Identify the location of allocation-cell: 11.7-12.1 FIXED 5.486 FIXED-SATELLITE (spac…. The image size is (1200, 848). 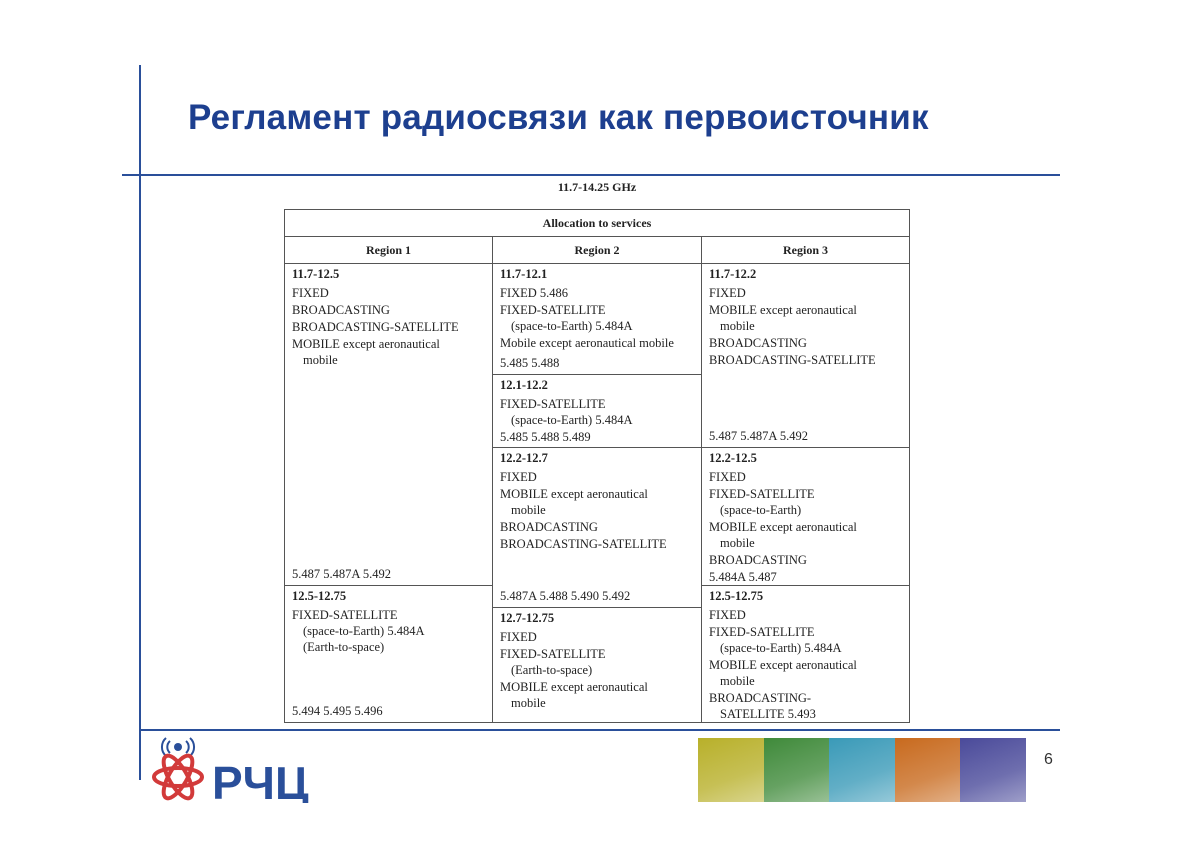
(597, 319).